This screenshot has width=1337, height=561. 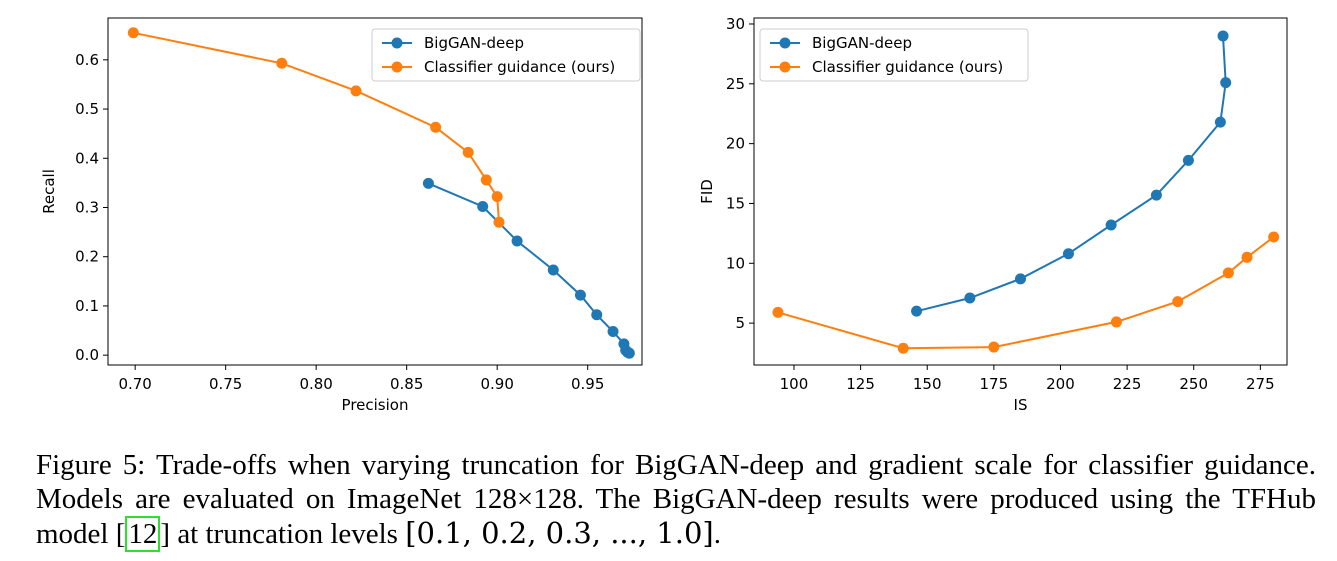 I want to click on x-tick-label: 125, so click(x=860, y=384).